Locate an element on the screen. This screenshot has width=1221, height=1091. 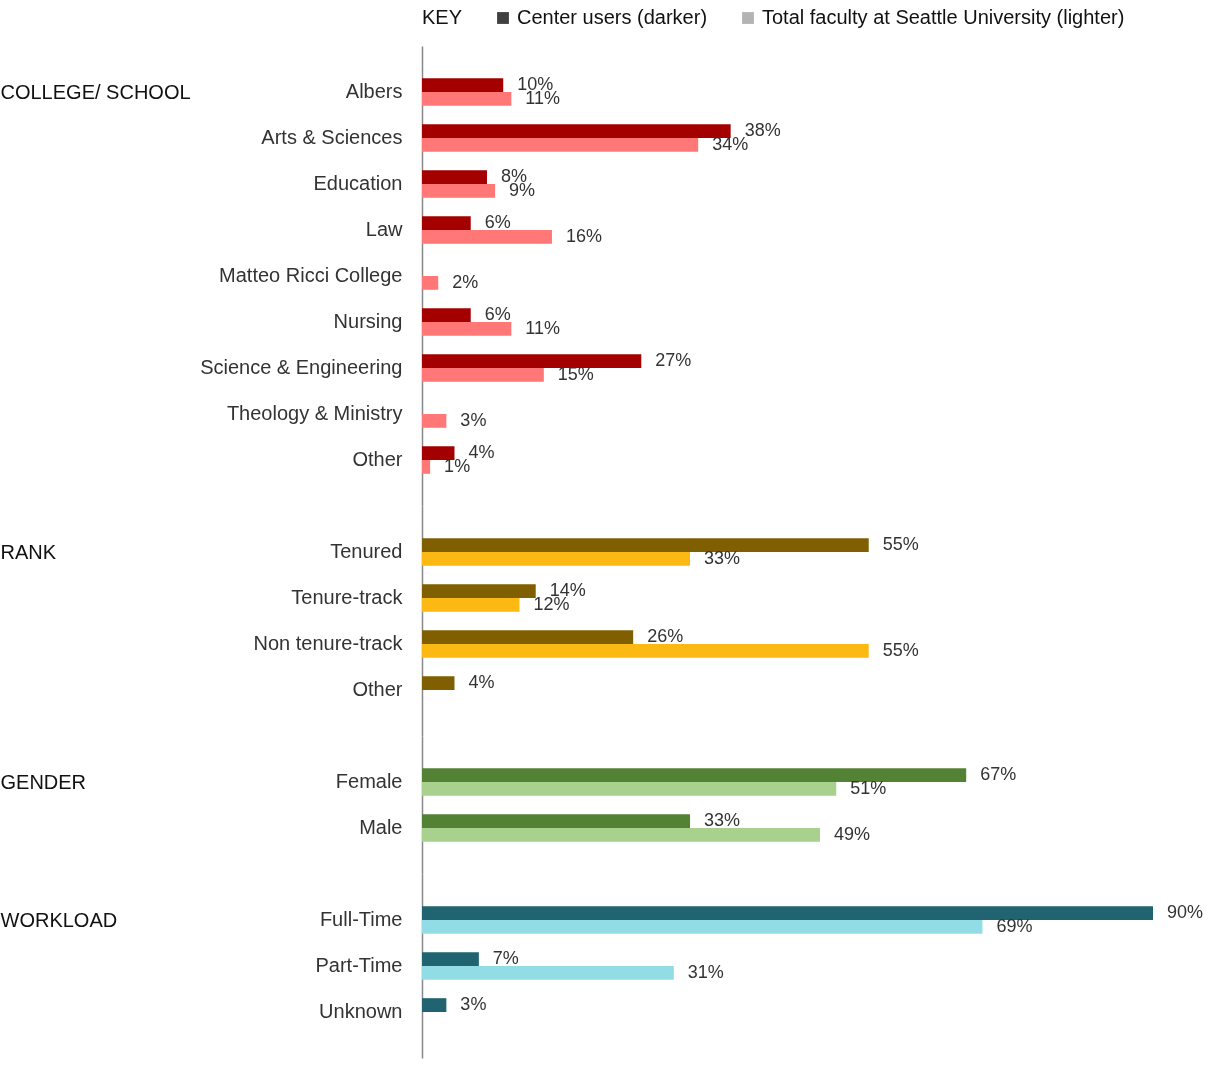
data-label: 90% is located at coordinates (1185, 912).